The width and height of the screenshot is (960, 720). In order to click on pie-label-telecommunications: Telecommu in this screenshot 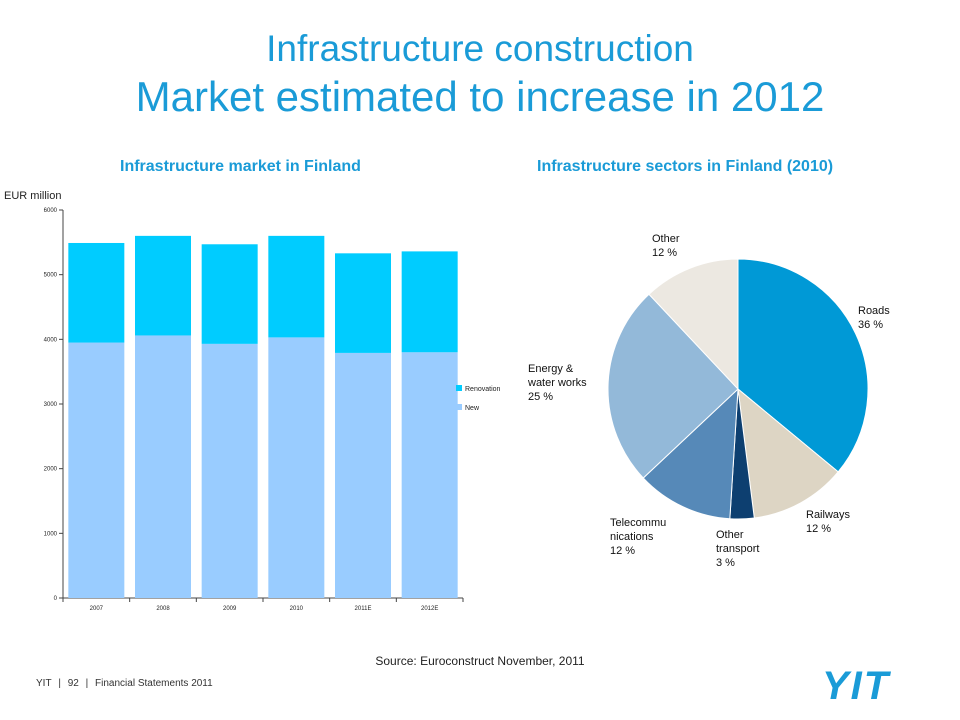, I will do `click(638, 523)`.